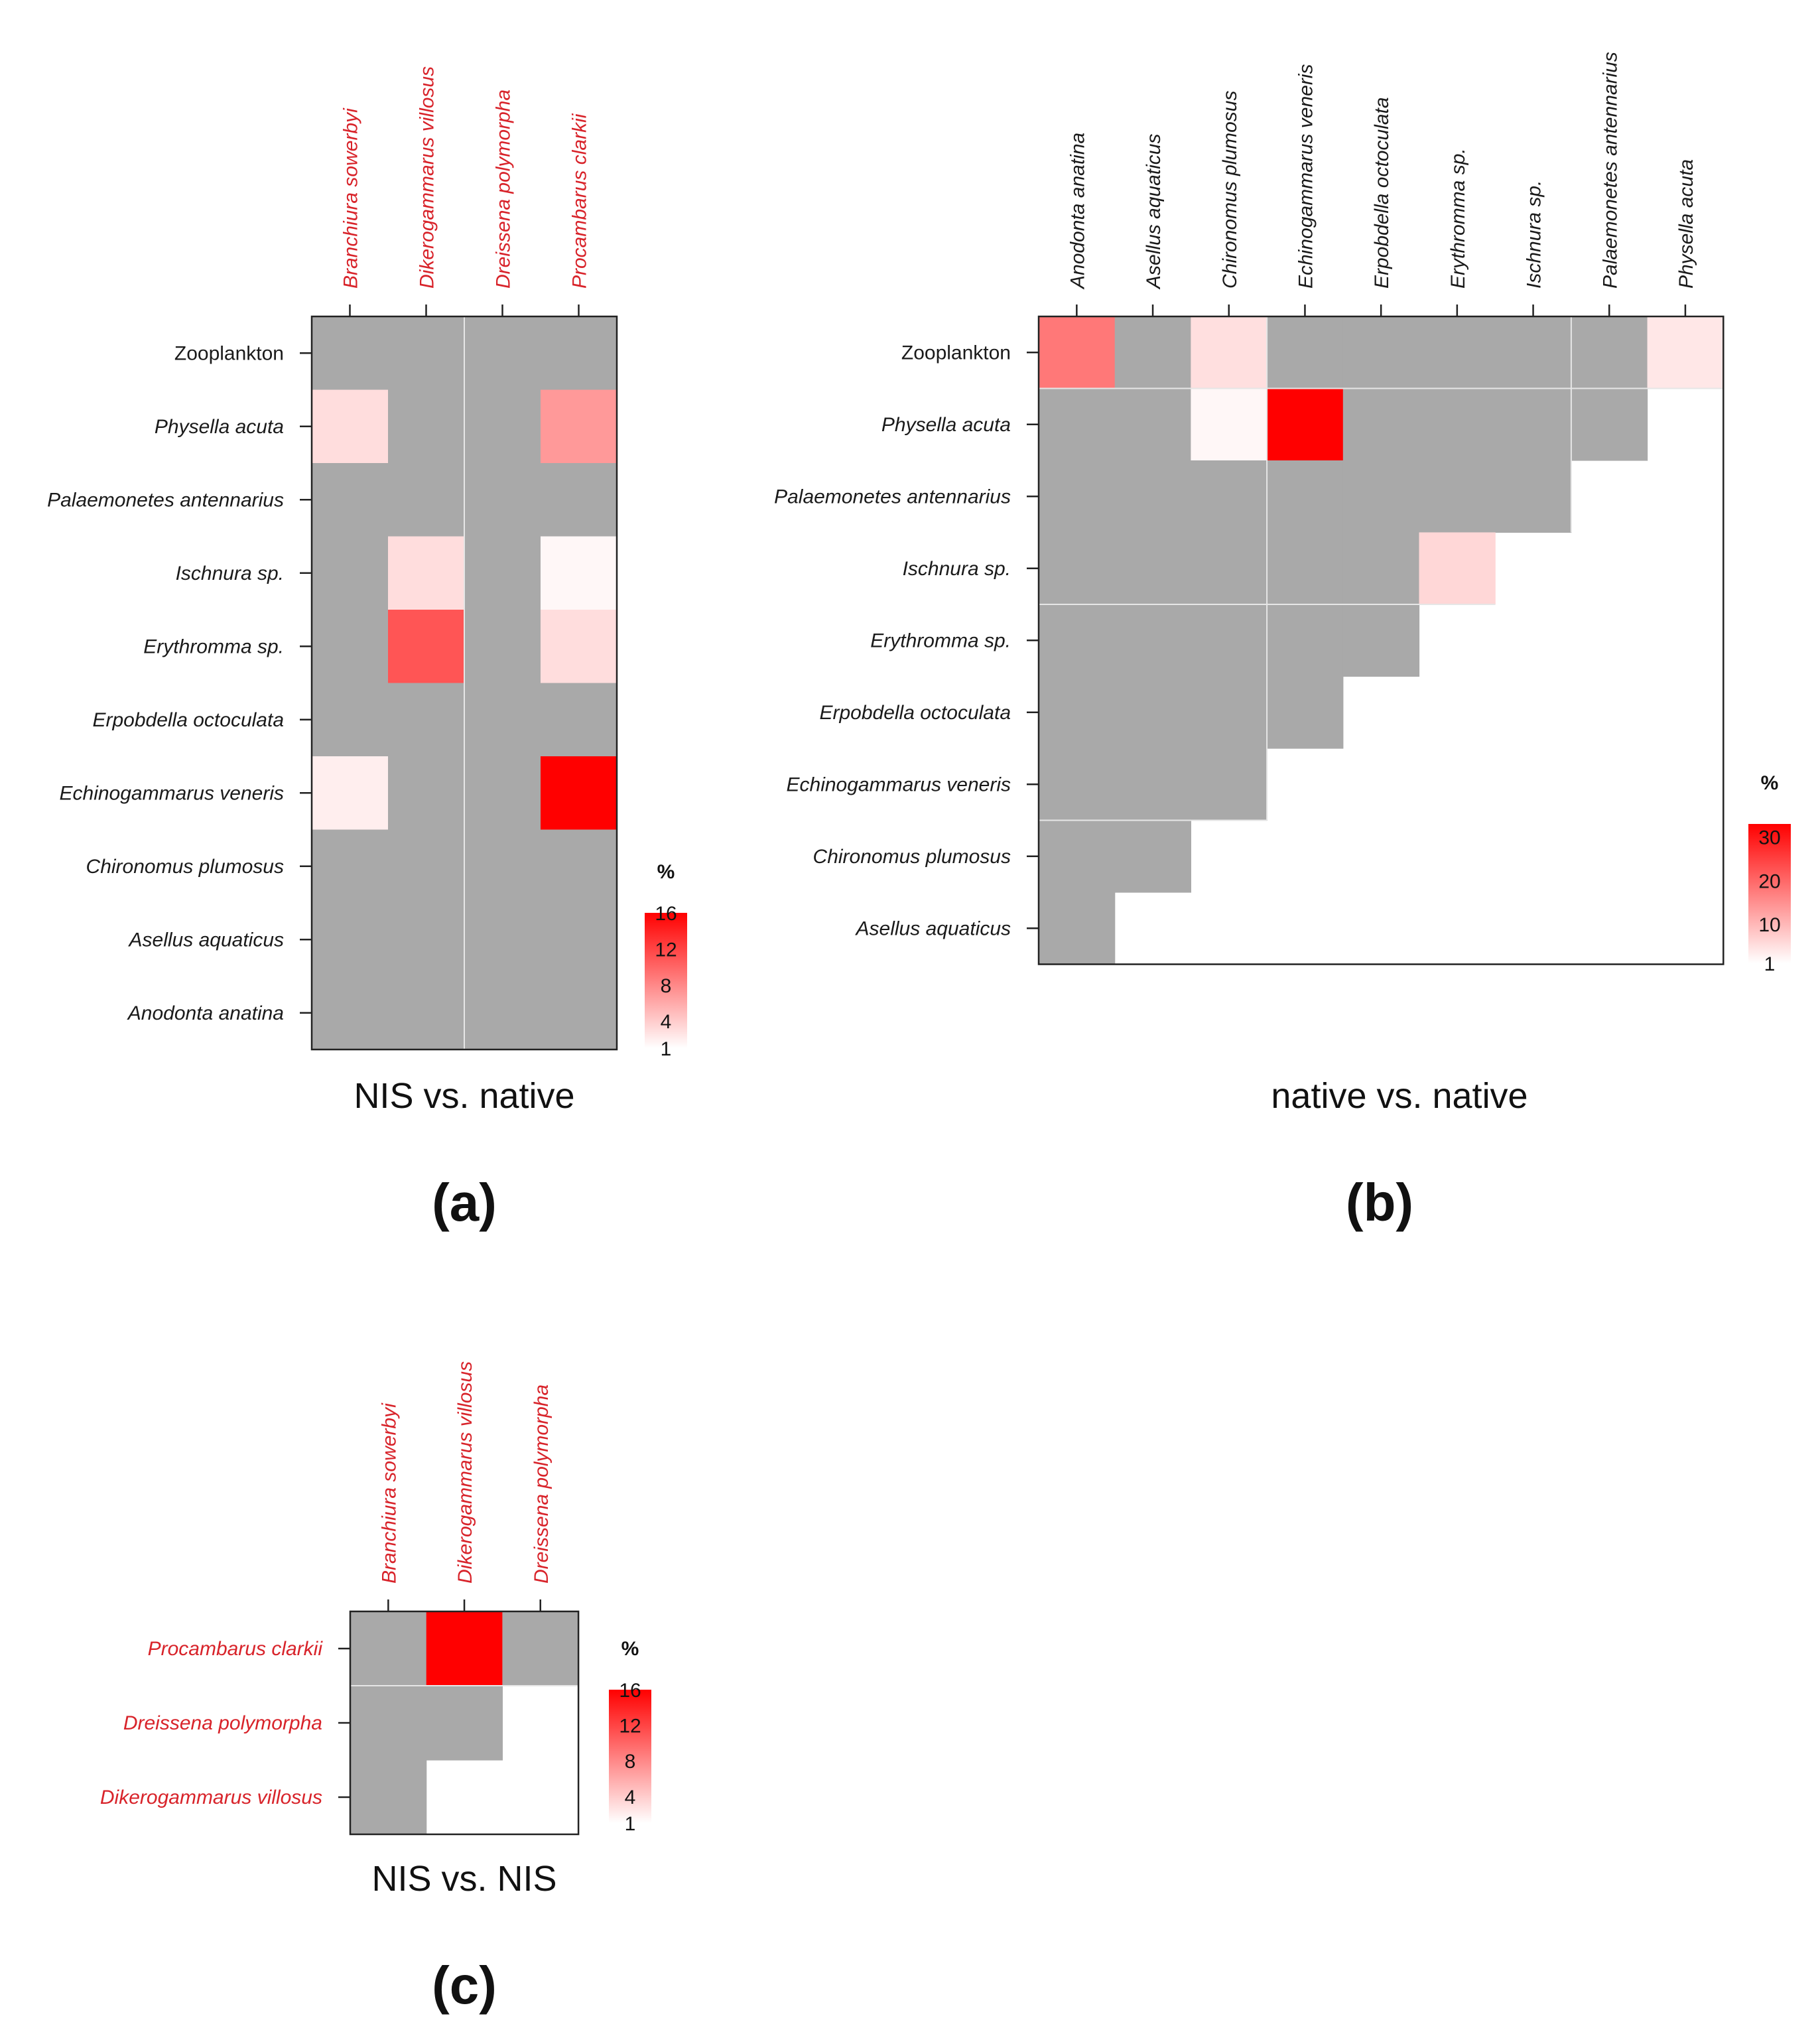 This screenshot has height=2034, width=1820. I want to click on cell-a-echinogammarus-veneris-dikerogammarus-villosus, so click(426, 794).